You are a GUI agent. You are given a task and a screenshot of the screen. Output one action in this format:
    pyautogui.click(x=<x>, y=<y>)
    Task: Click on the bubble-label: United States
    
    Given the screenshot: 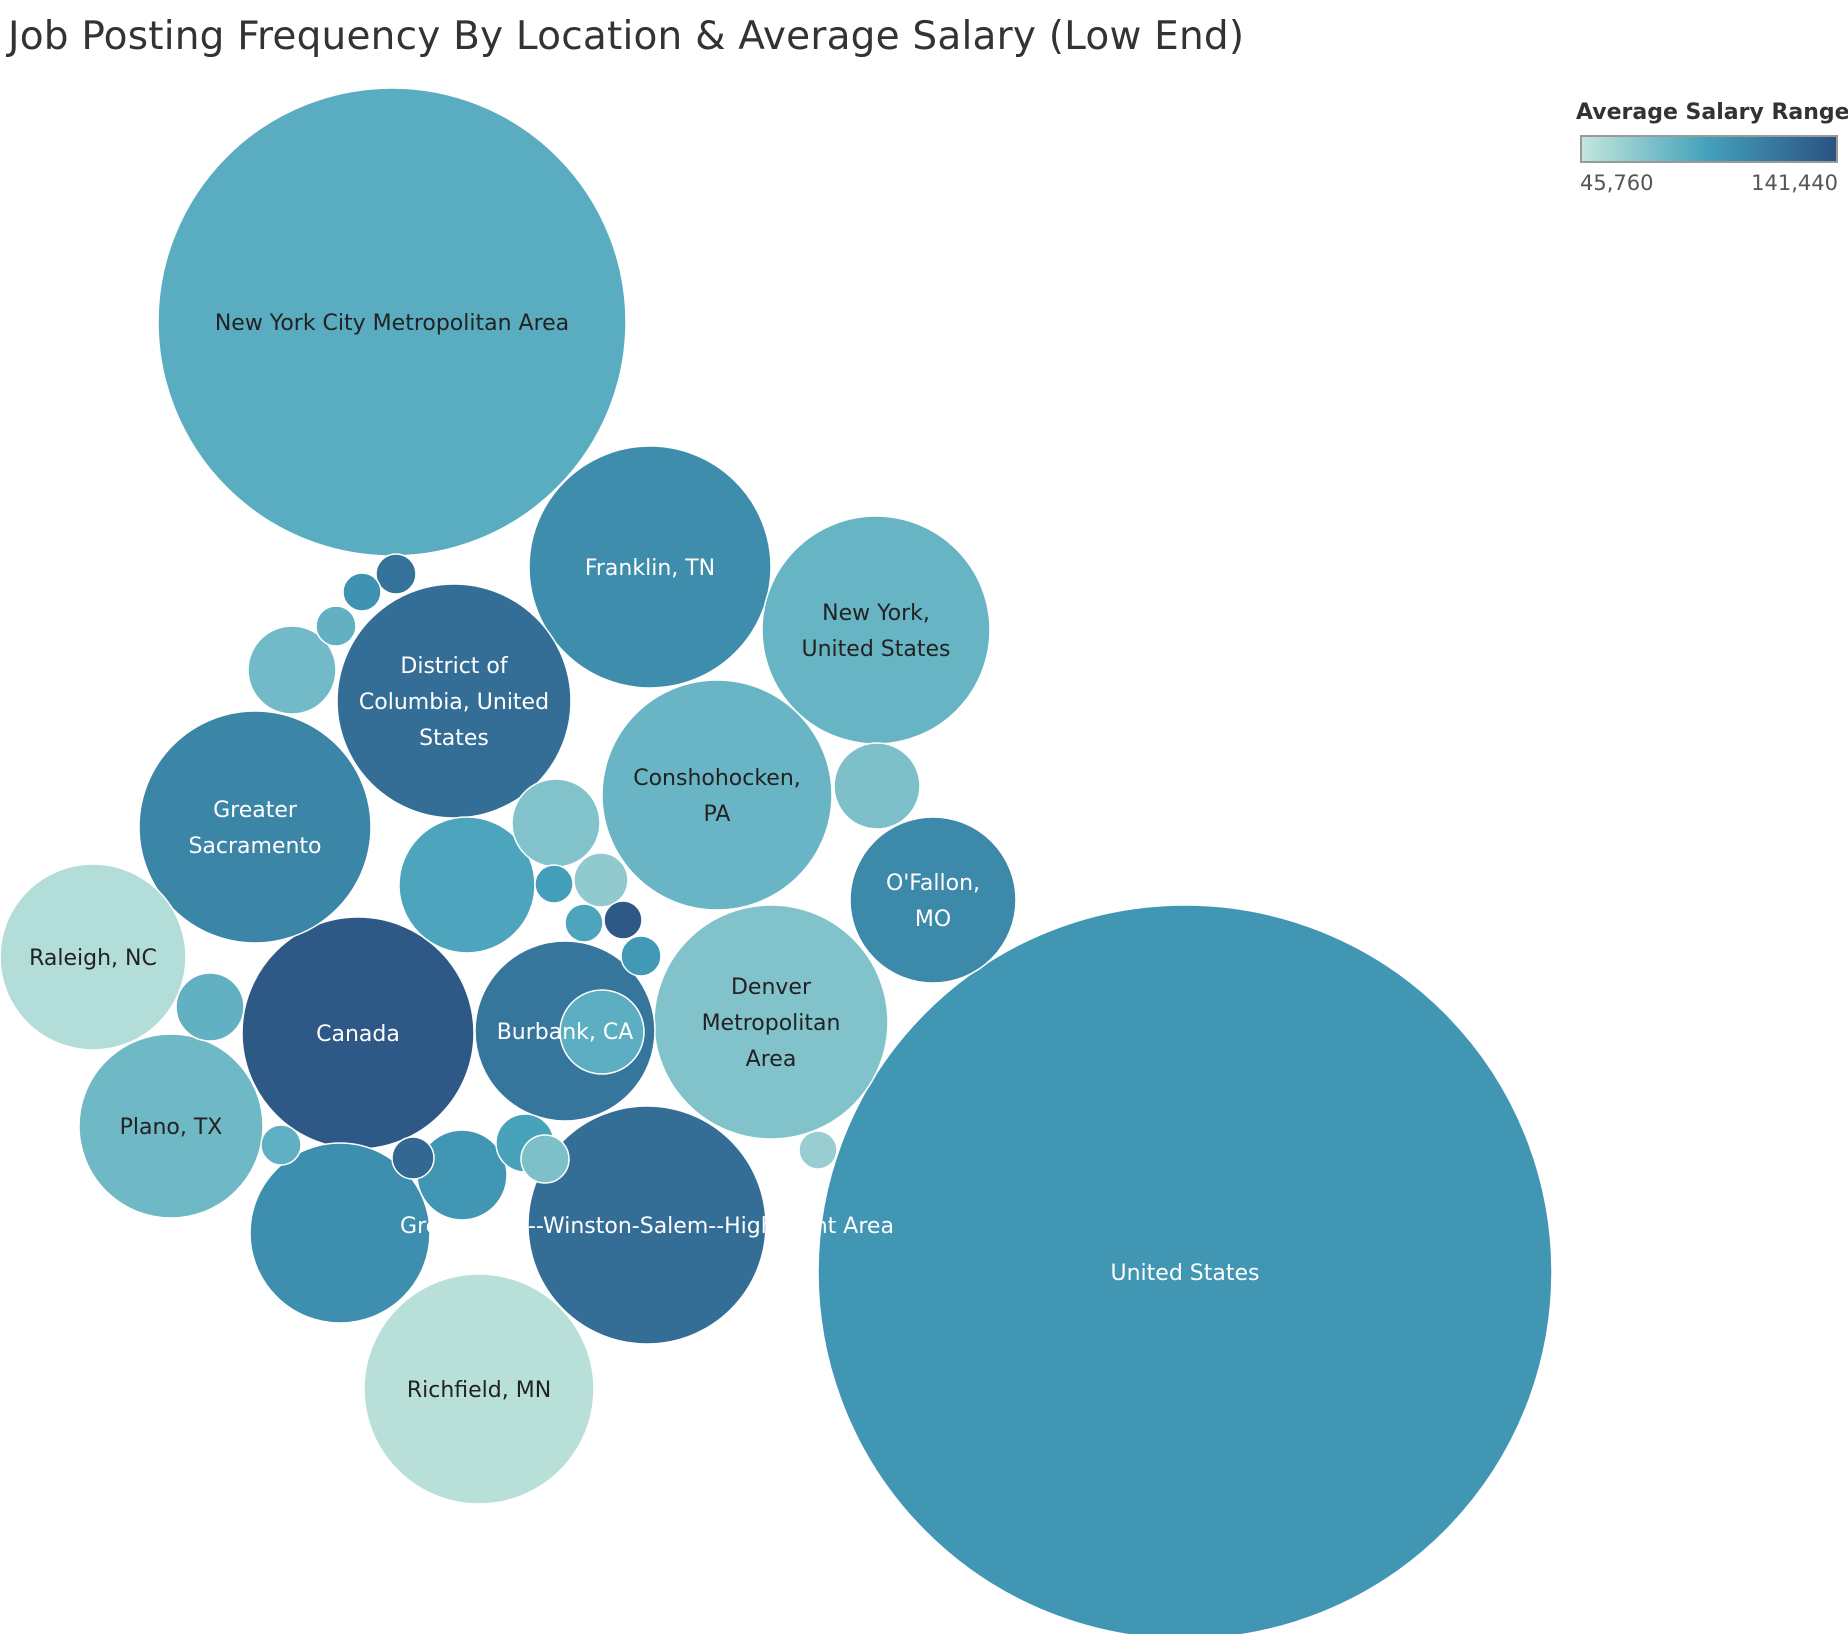 What is the action you would take?
    pyautogui.click(x=1185, y=1273)
    